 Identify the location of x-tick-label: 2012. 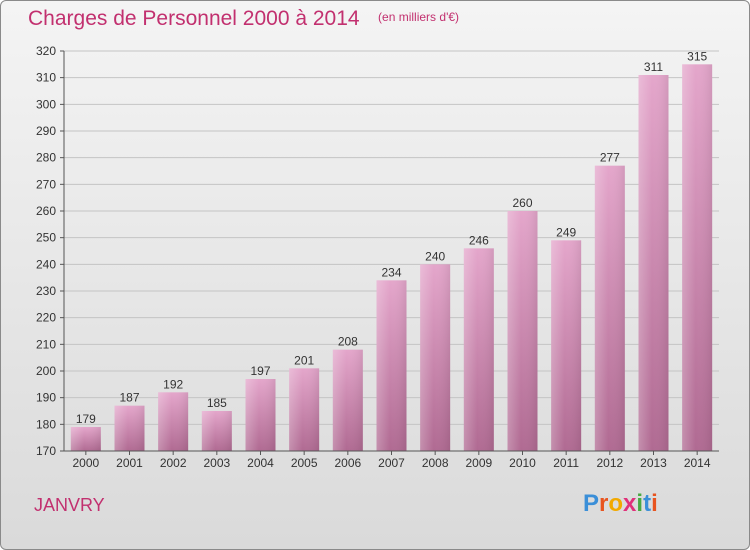
(609, 463).